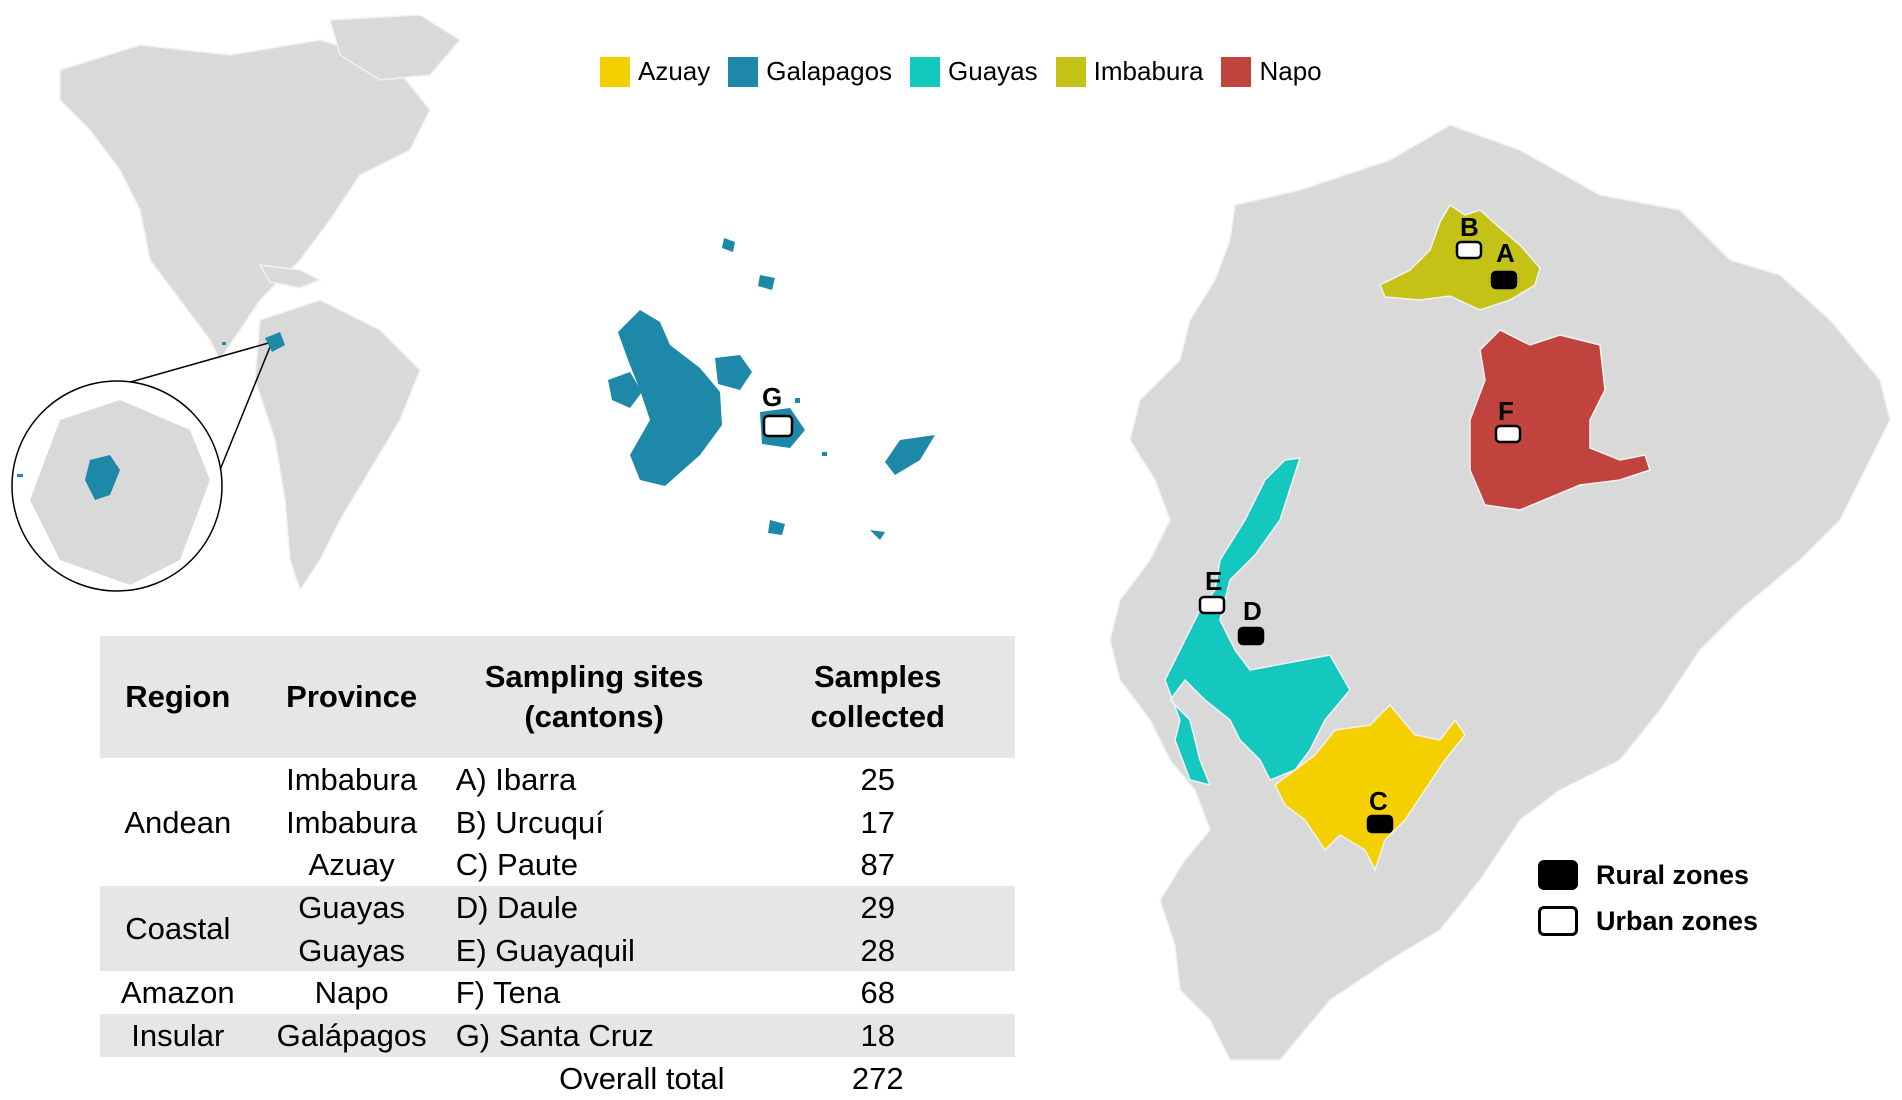  Describe the element at coordinates (594, 697) in the screenshot. I see `header-sampling-sites: Sampling sites (cantons)` at that location.